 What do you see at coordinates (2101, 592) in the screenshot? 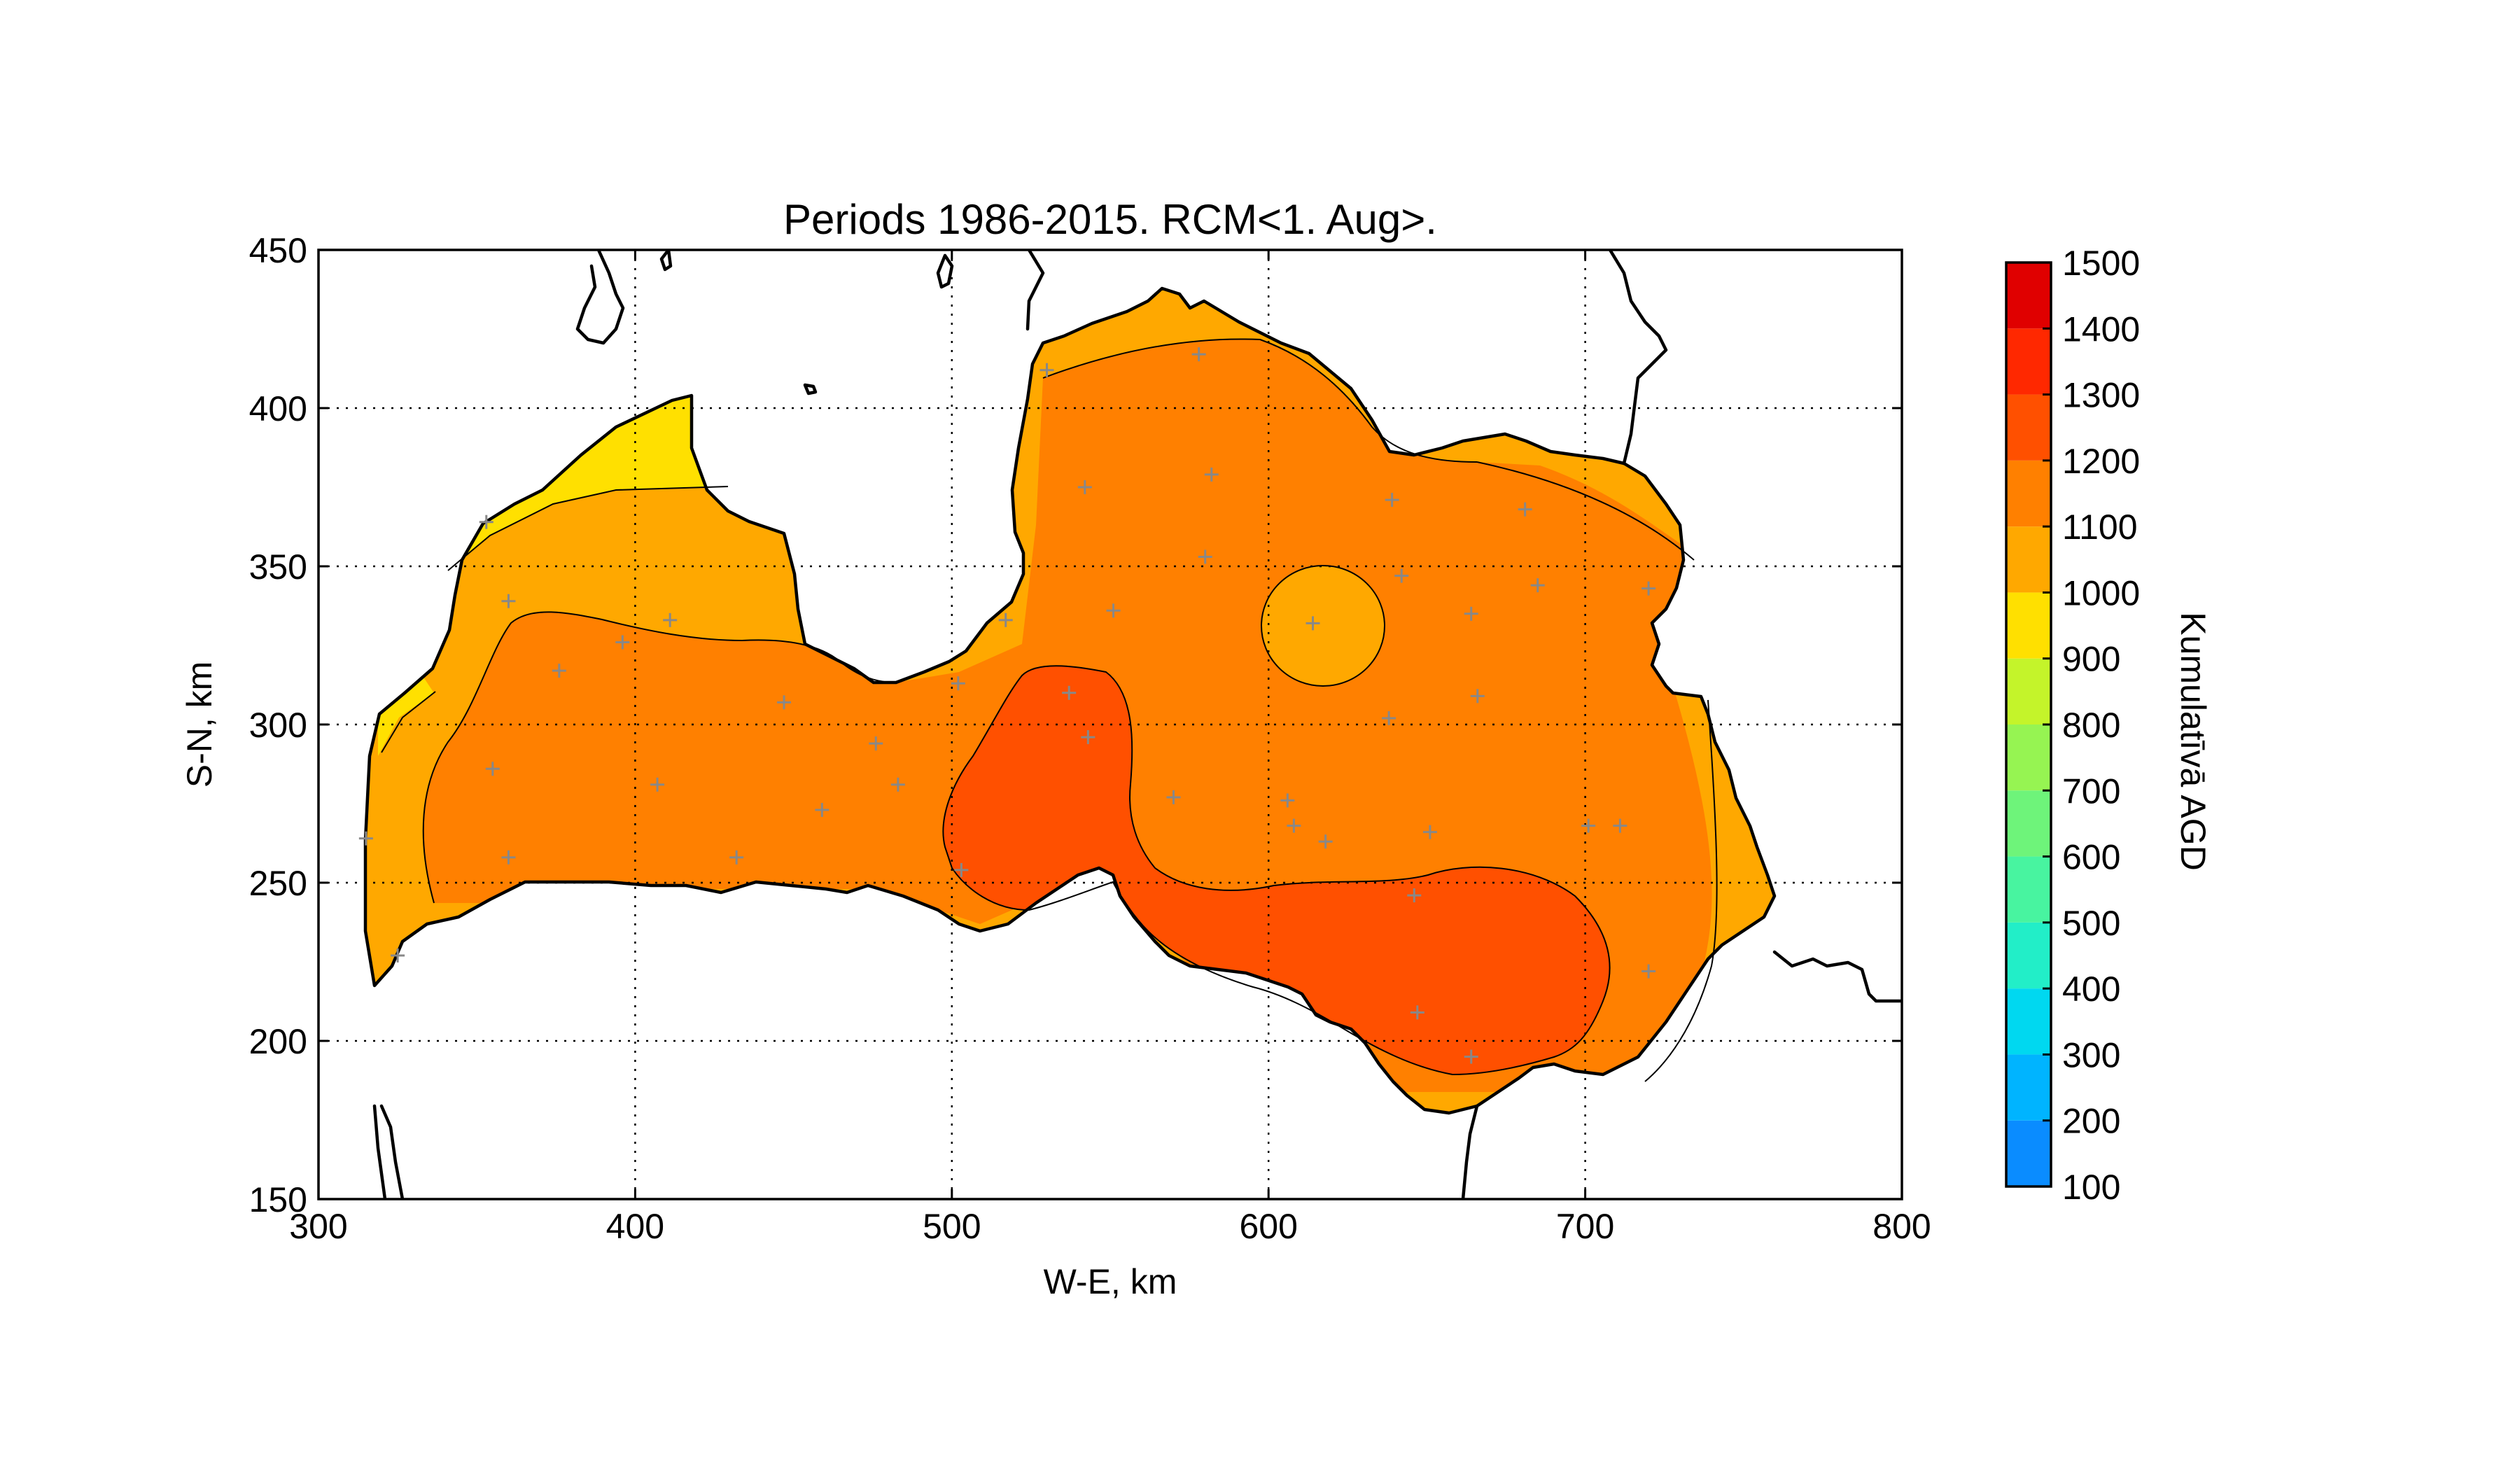
I see `colorbar-tick-label: 1000` at bounding box center [2101, 592].